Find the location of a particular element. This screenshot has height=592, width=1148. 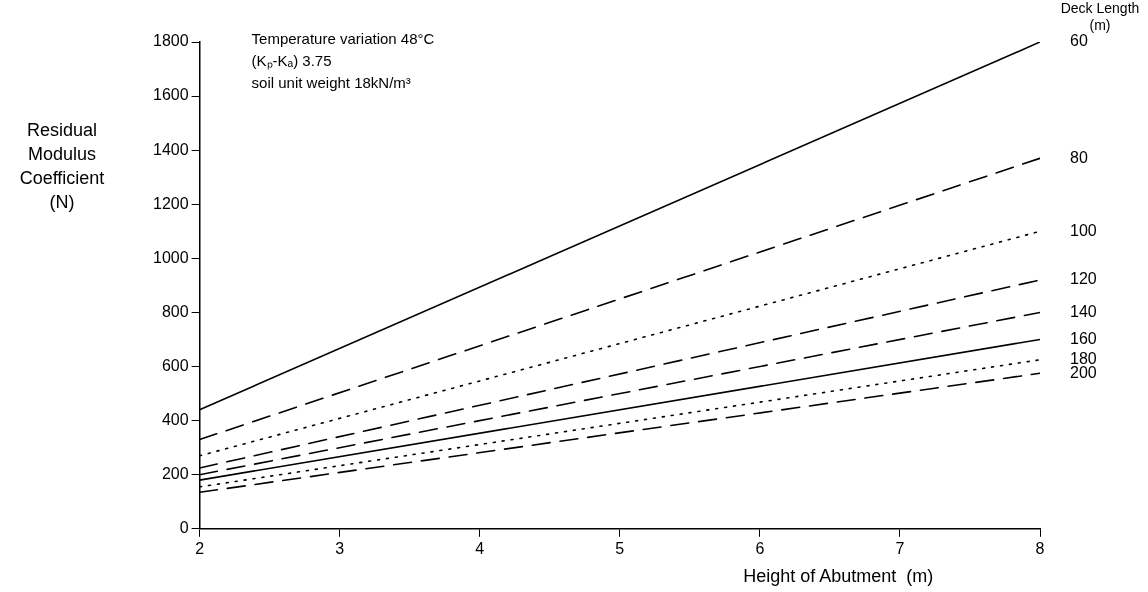

x-tick-label: 2 is located at coordinates (200, 548).